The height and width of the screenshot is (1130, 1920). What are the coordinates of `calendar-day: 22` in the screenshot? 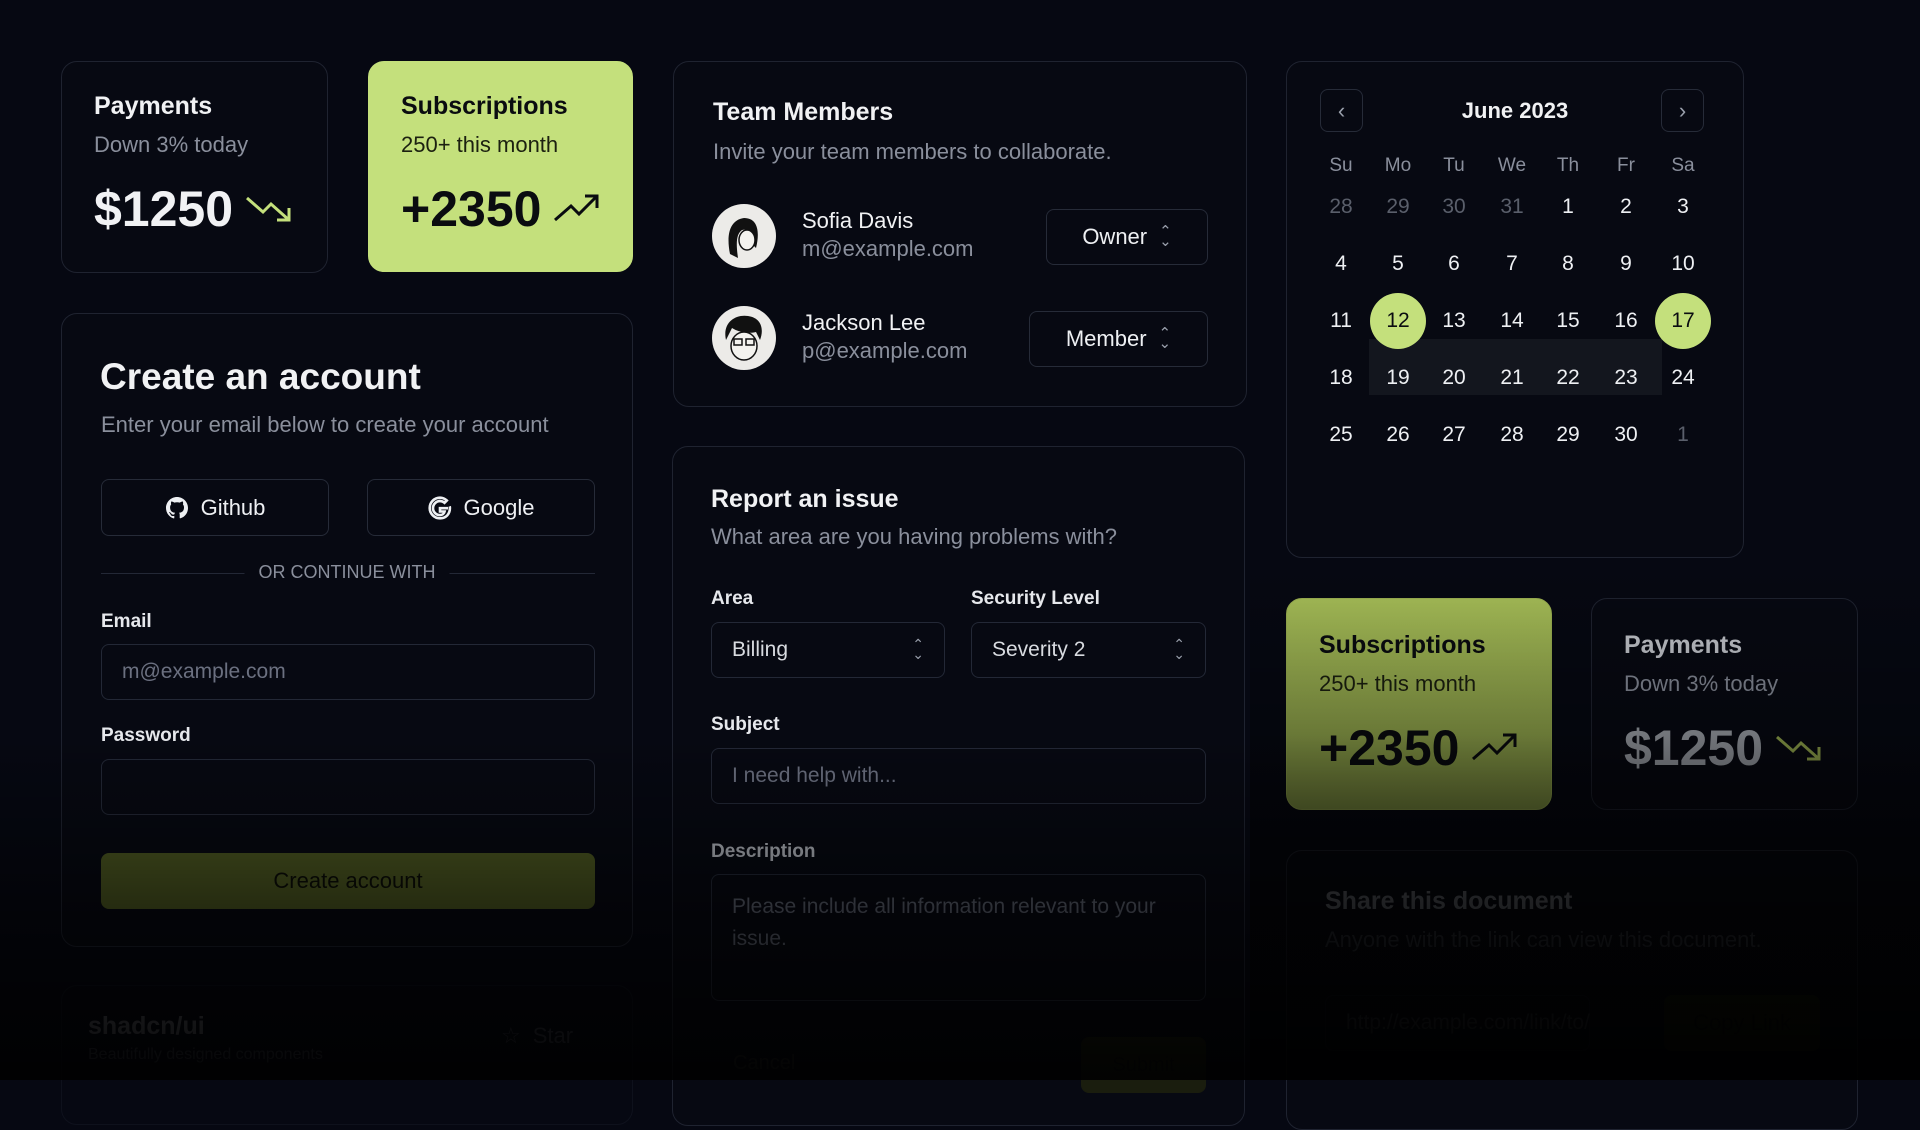 It's located at (1568, 378).